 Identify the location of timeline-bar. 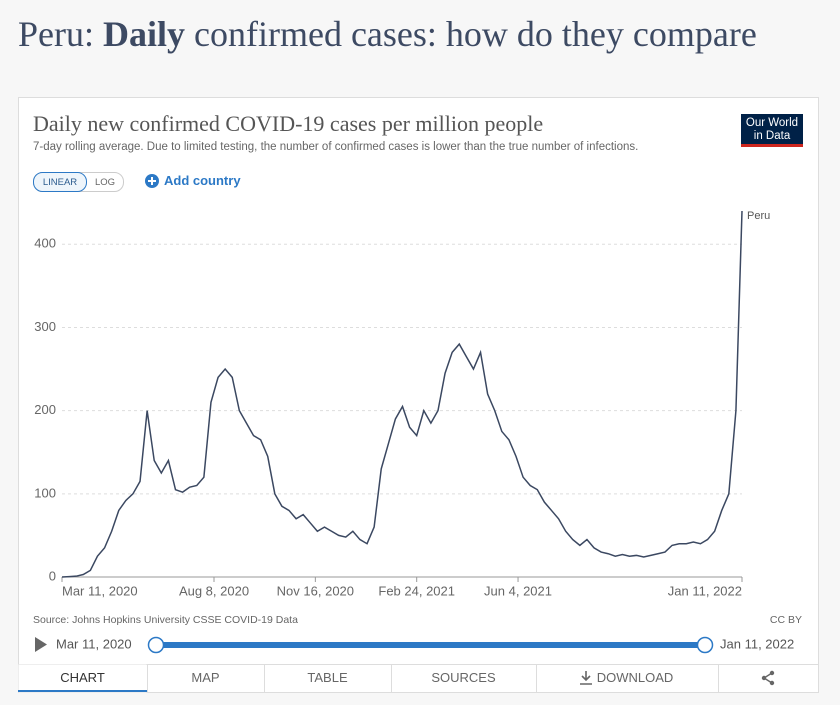
(430, 645).